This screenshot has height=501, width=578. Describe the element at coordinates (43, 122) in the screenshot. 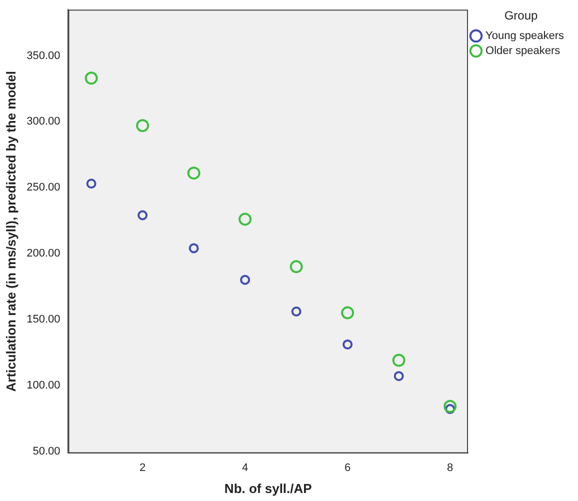

I see `y-tick-label: 300.00` at that location.